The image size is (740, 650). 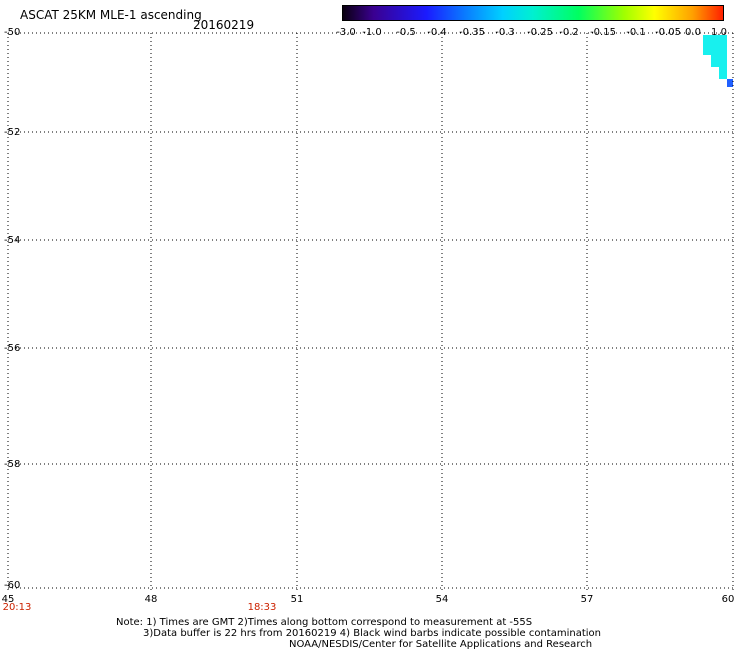 What do you see at coordinates (297, 599) in the screenshot?
I see `x-tick-label: 51` at bounding box center [297, 599].